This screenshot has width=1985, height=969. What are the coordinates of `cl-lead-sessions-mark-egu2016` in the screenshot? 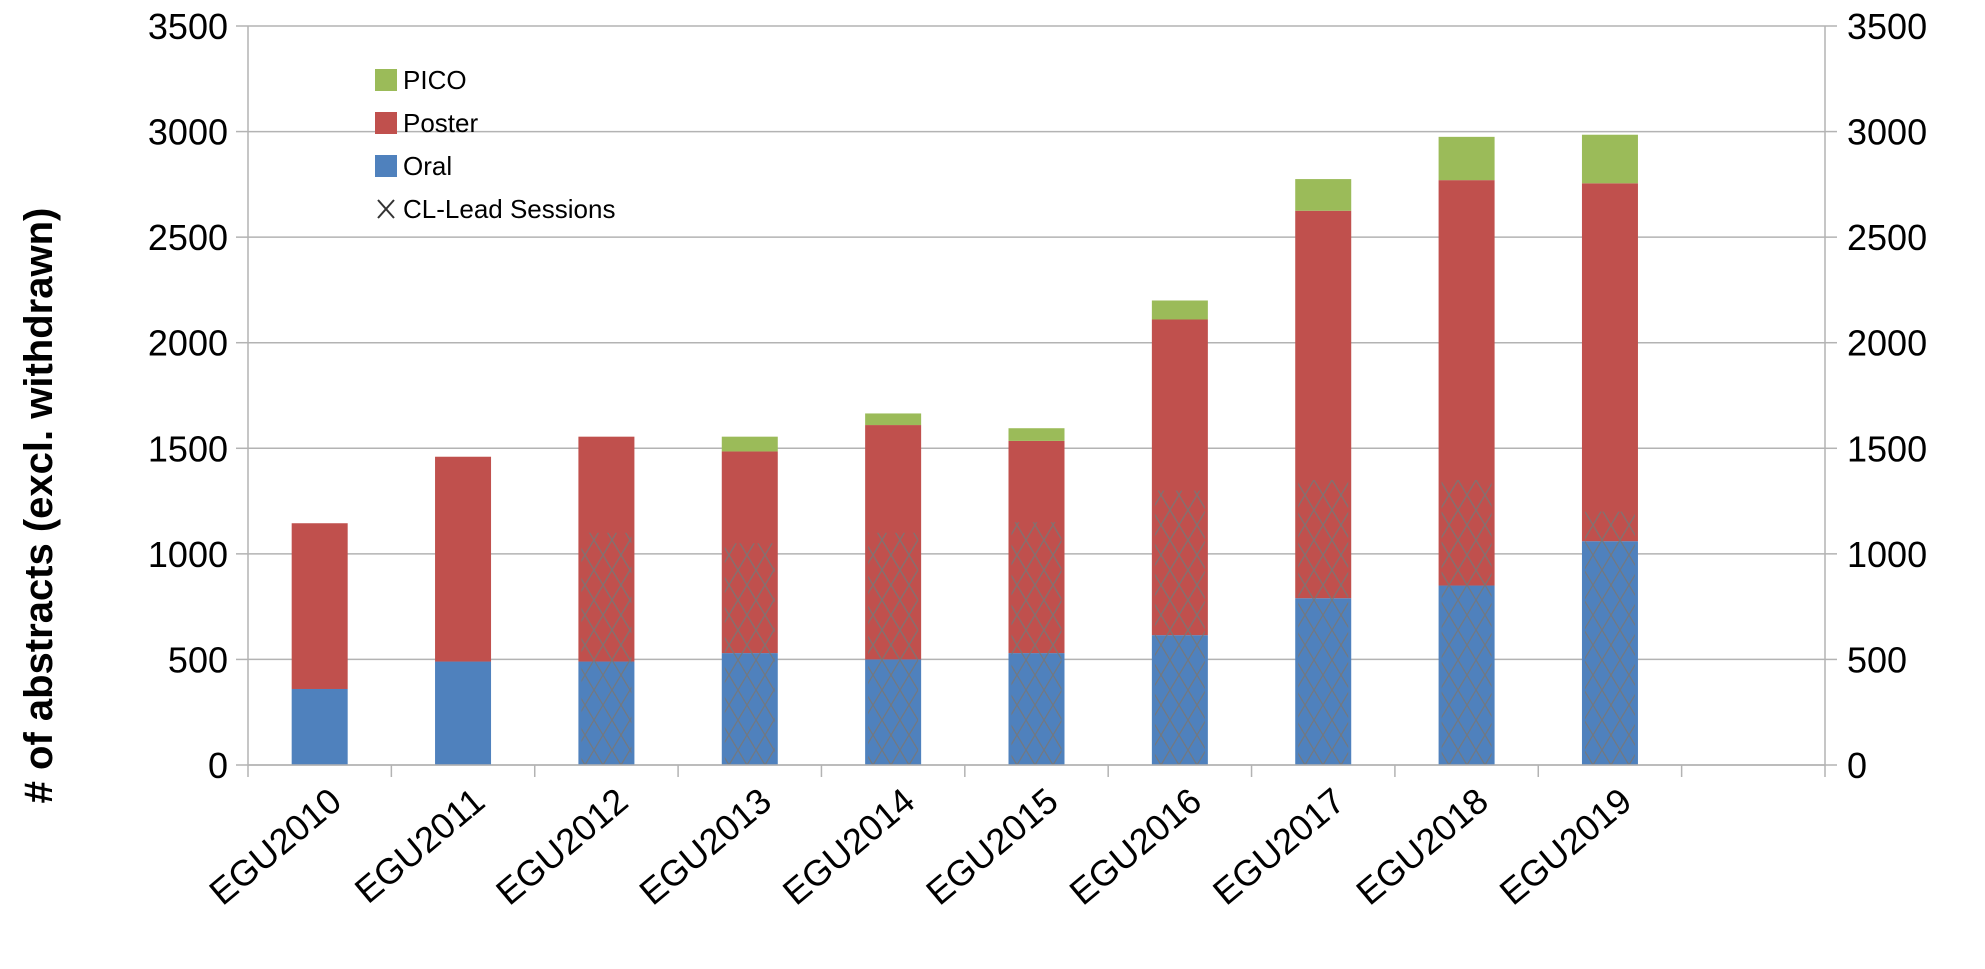 It's located at (1179, 627).